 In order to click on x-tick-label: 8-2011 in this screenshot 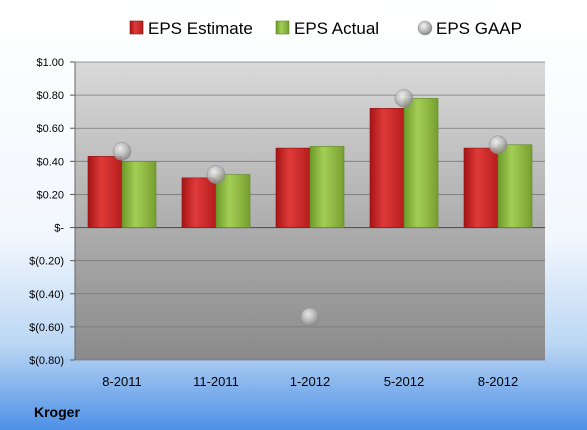, I will do `click(122, 381)`.